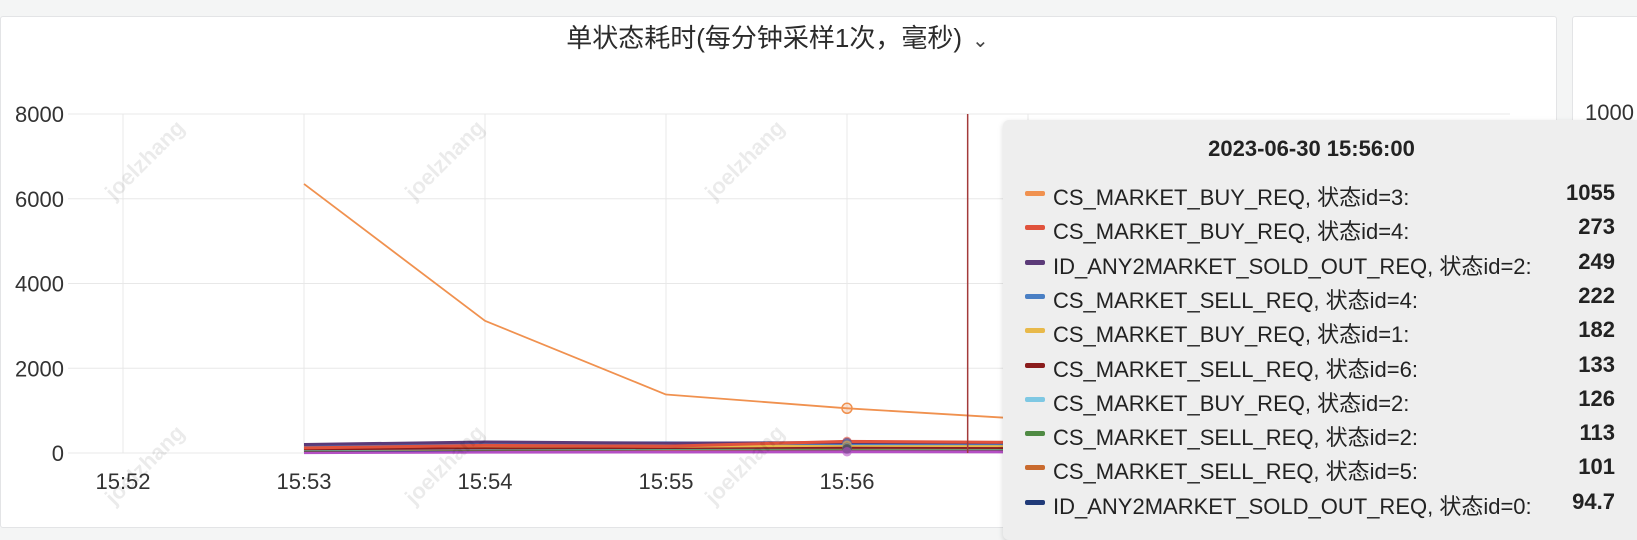 The image size is (1637, 540). I want to click on y-tick-label: 6000, so click(39, 199).